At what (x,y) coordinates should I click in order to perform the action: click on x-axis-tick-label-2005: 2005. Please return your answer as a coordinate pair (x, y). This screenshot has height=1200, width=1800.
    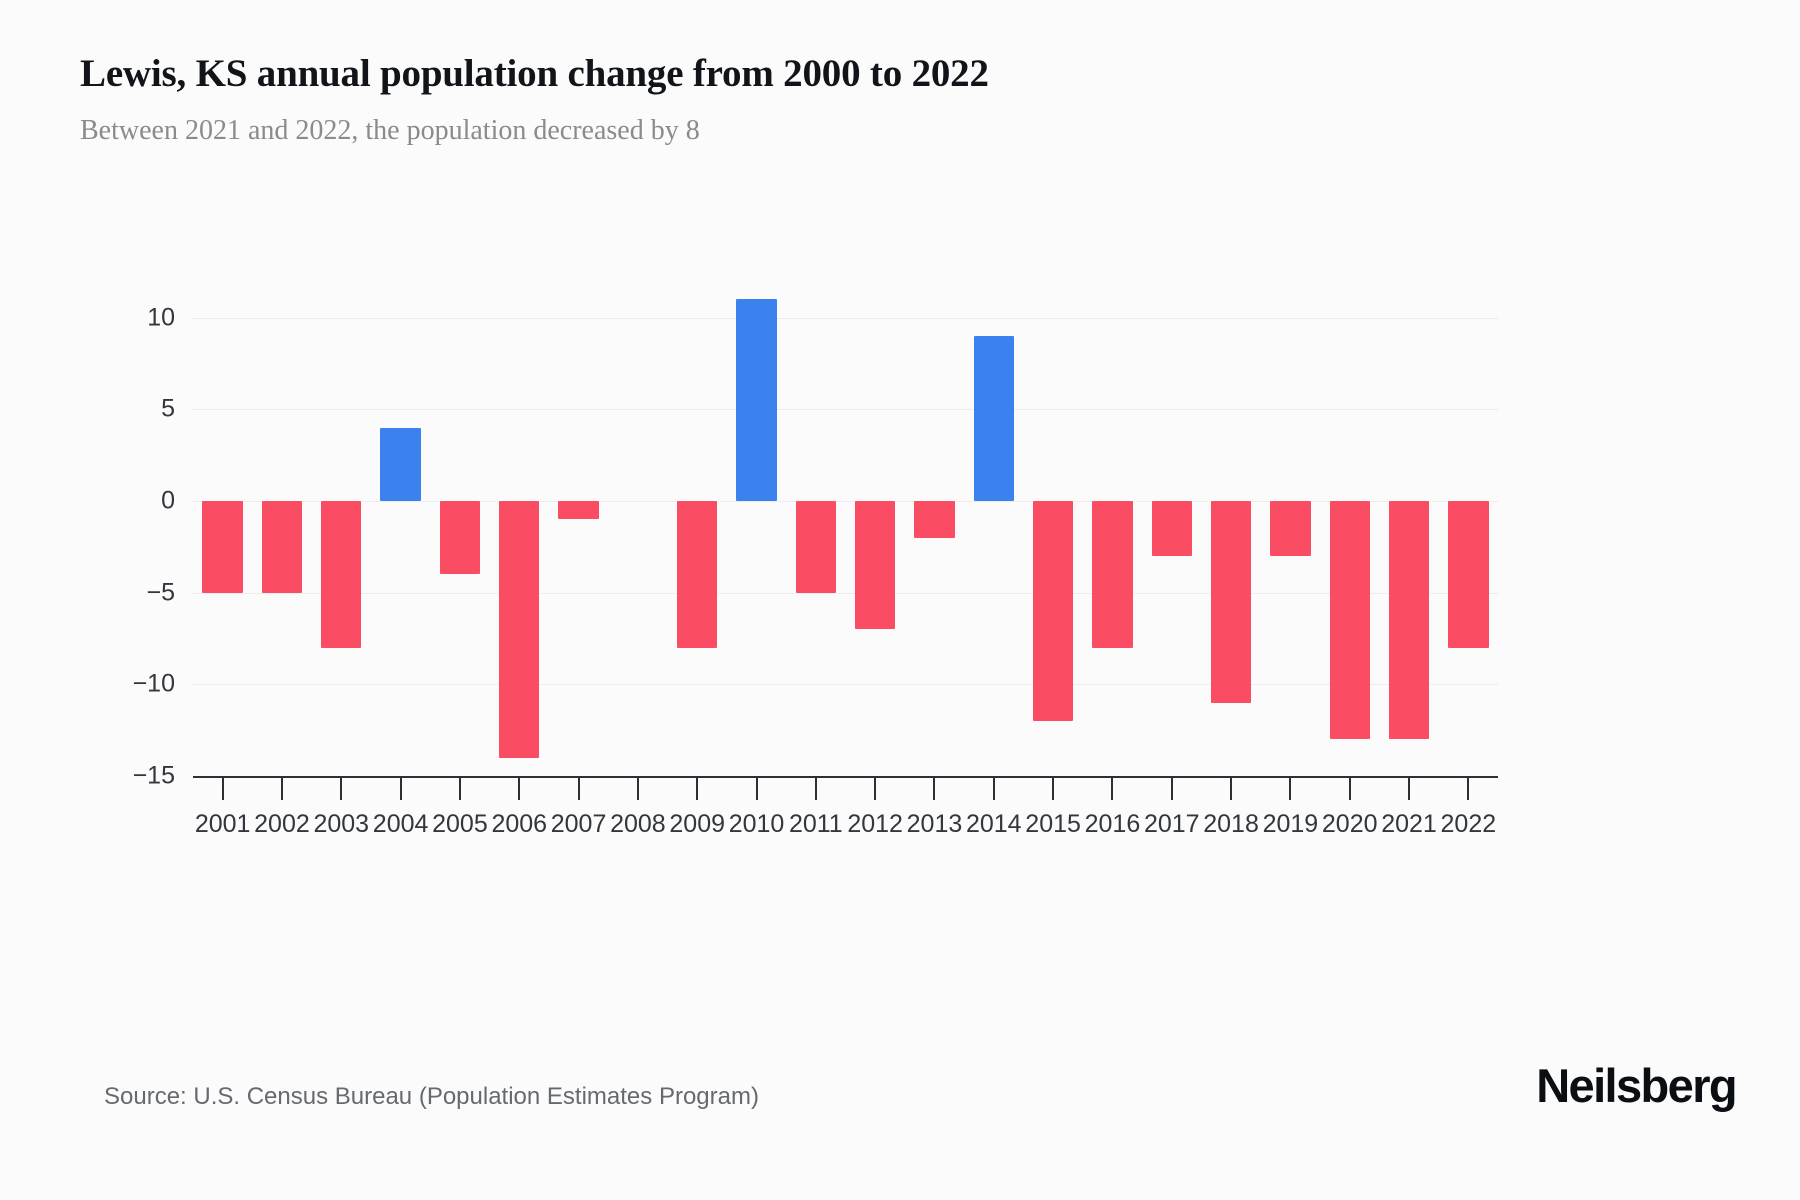
    Looking at the image, I should click on (460, 824).